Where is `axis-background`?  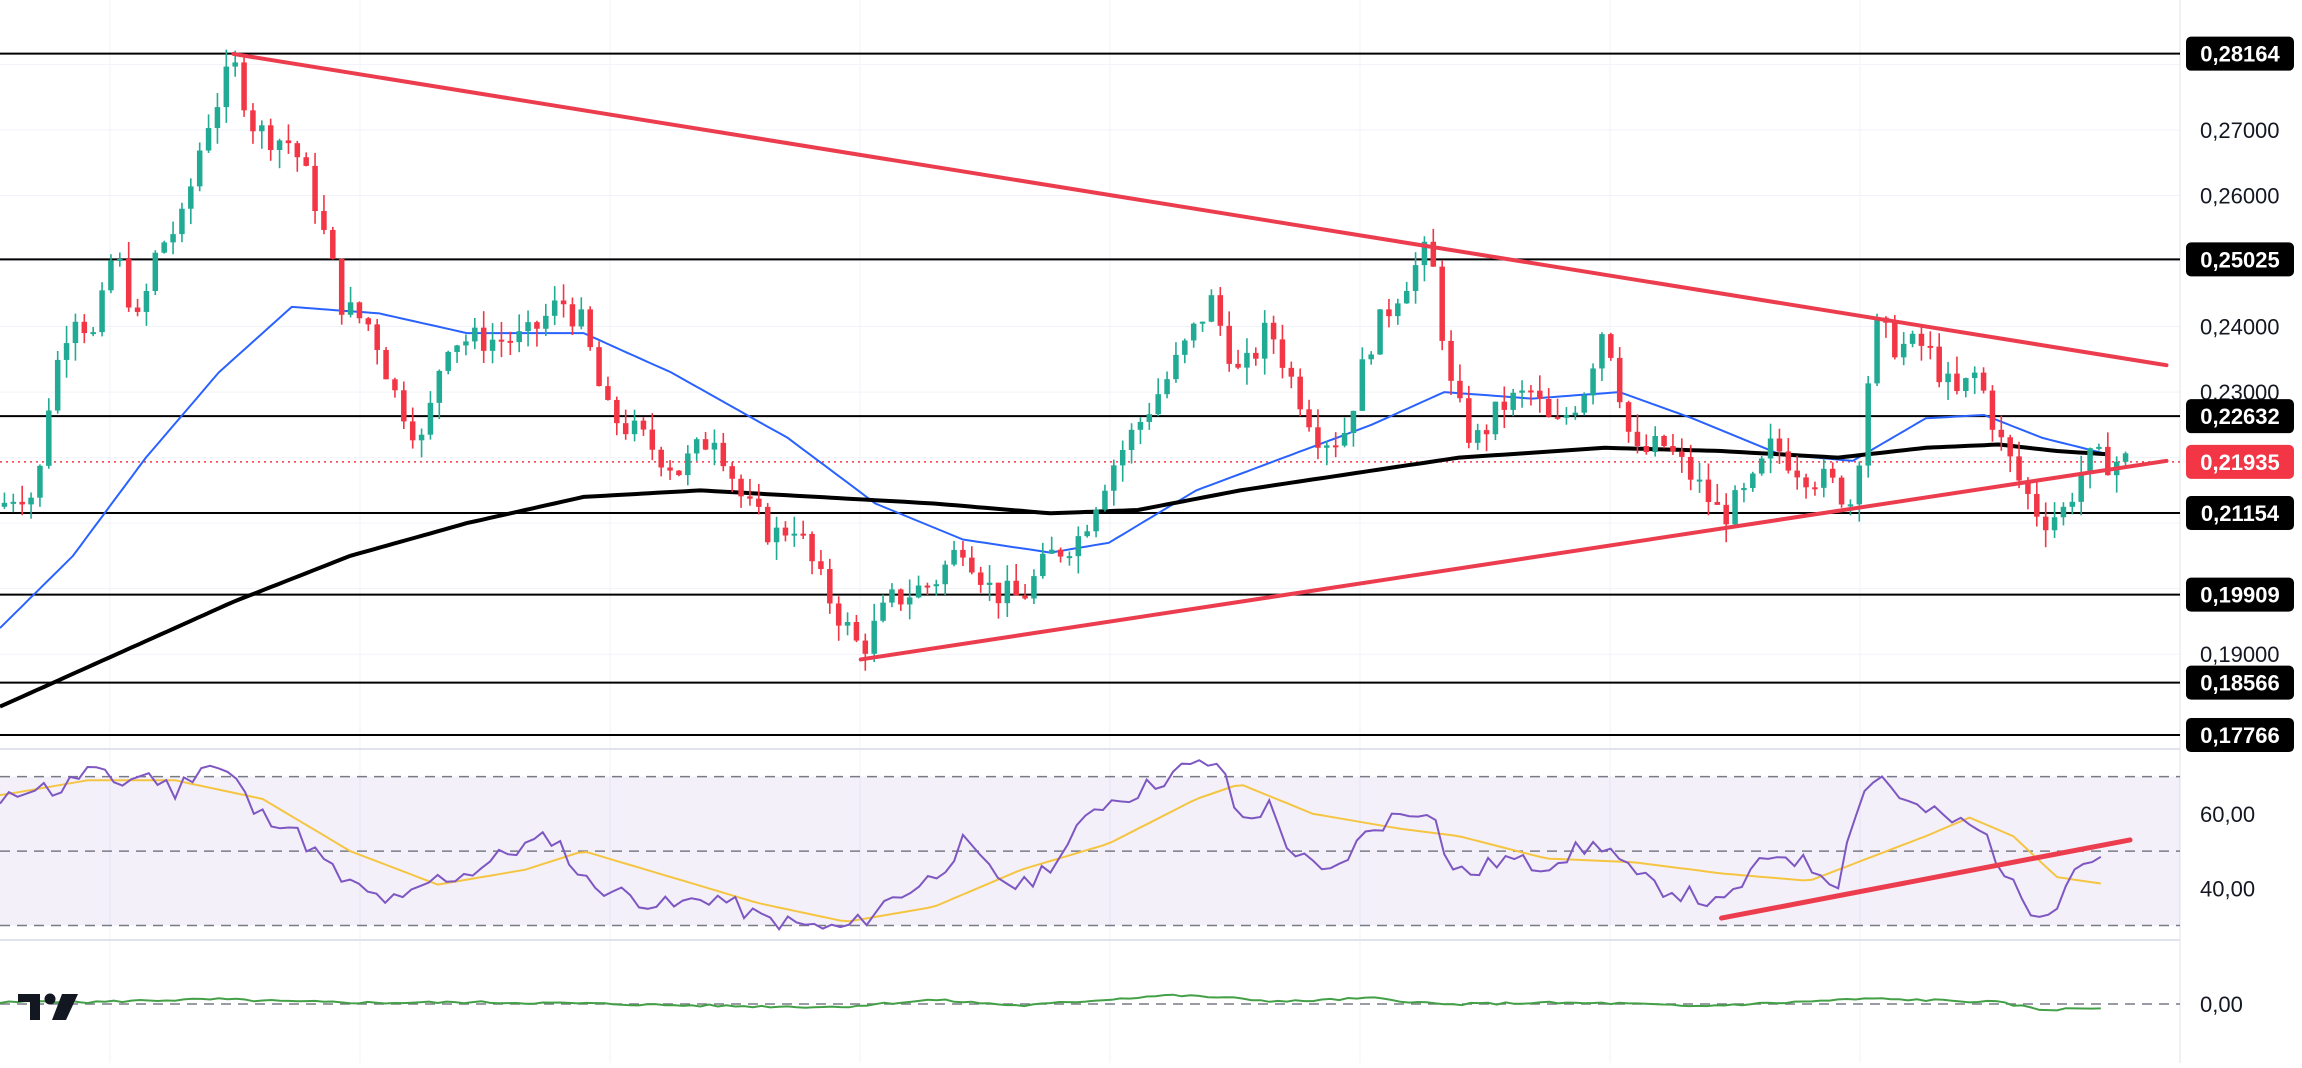
axis-background is located at coordinates (2241, 531).